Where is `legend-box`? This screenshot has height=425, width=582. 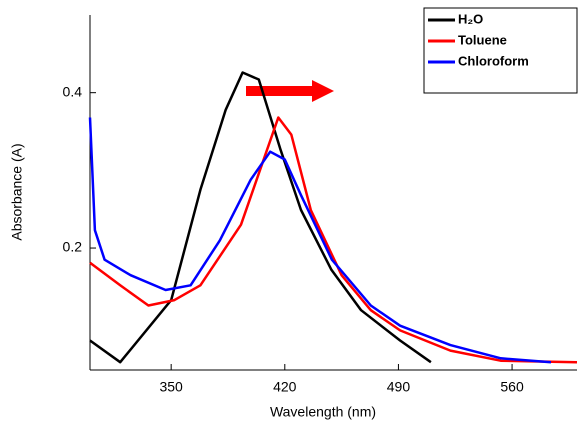 legend-box is located at coordinates (500, 50).